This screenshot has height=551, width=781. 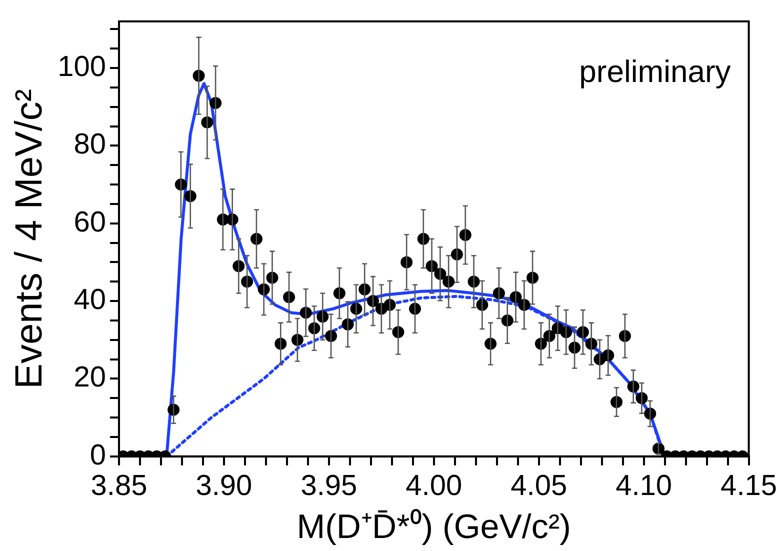 What do you see at coordinates (644, 486) in the screenshot?
I see `x-tick-label: 4.10` at bounding box center [644, 486].